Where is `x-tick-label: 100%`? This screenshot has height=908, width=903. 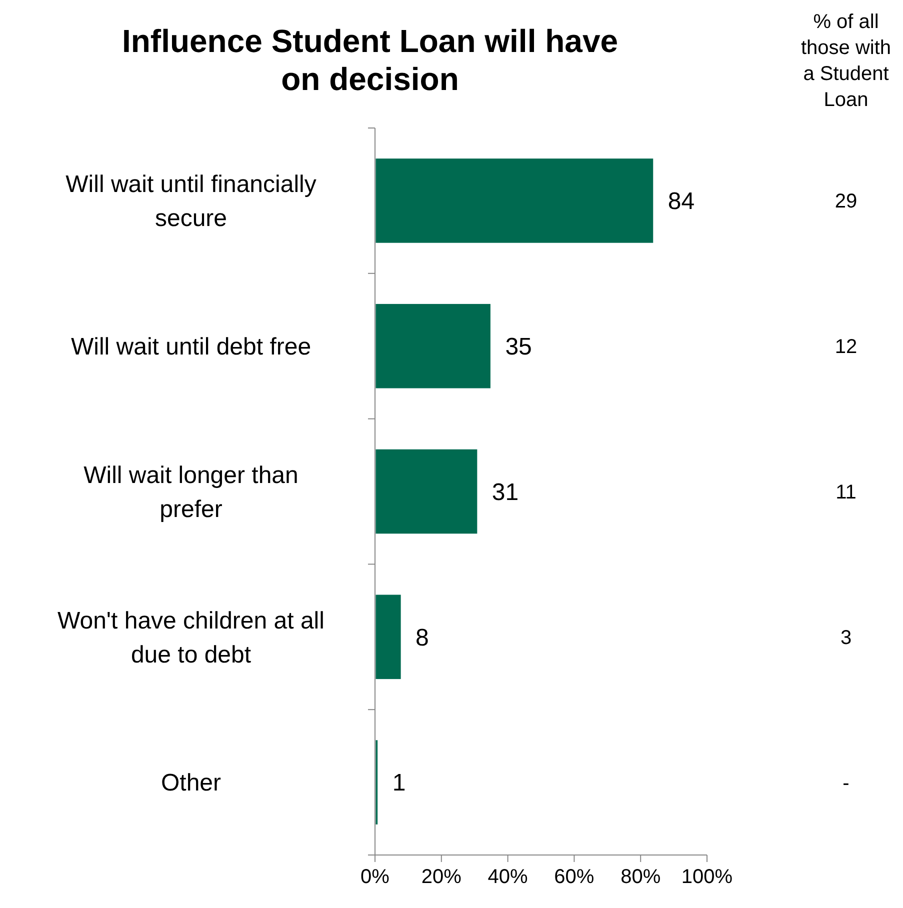
x-tick-label: 100% is located at coordinates (707, 877).